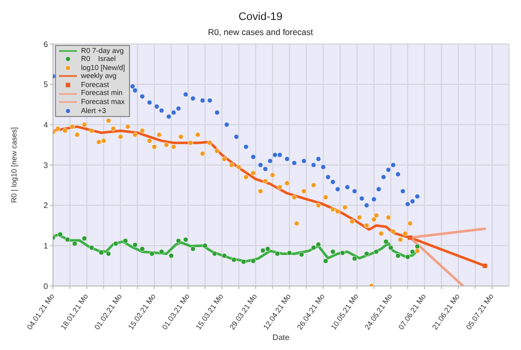  I want to click on y-tick-label: 6, so click(46, 44).